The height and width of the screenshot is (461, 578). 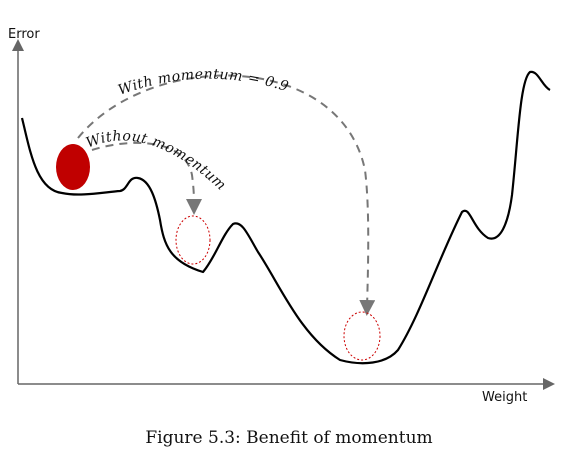 I want to click on with-momentum-target, so click(x=362, y=336).